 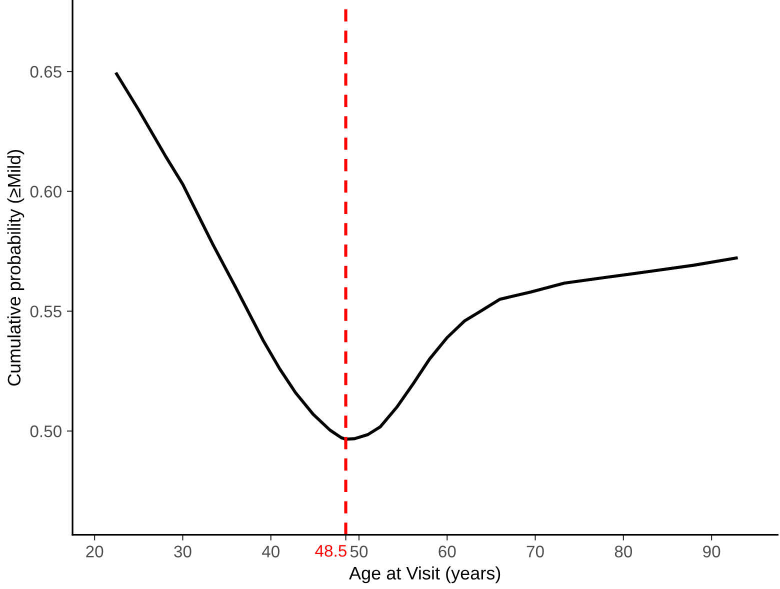 I want to click on x-tick-label: 50, so click(x=359, y=552).